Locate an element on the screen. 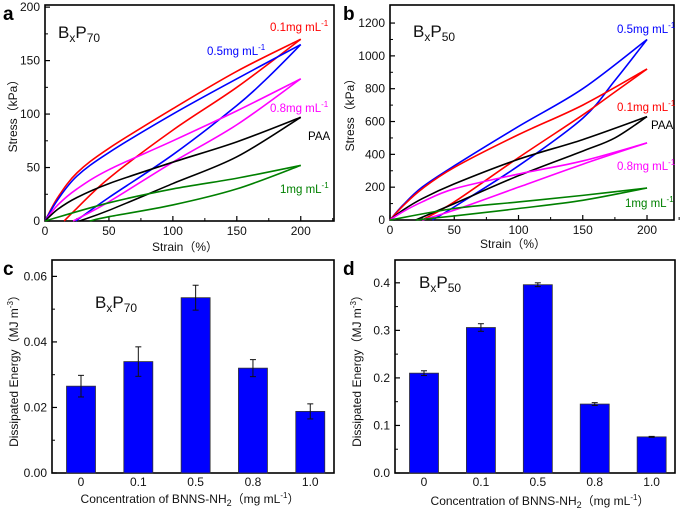  y-tick-label: 50 is located at coordinates (34, 168).